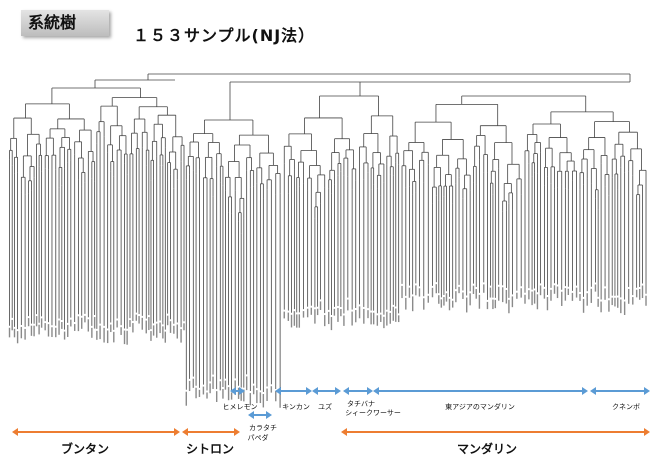 Image resolution: width=654 pixels, height=459 pixels. I want to click on page-title: １５３サンプル(NJ法）, so click(224, 35).